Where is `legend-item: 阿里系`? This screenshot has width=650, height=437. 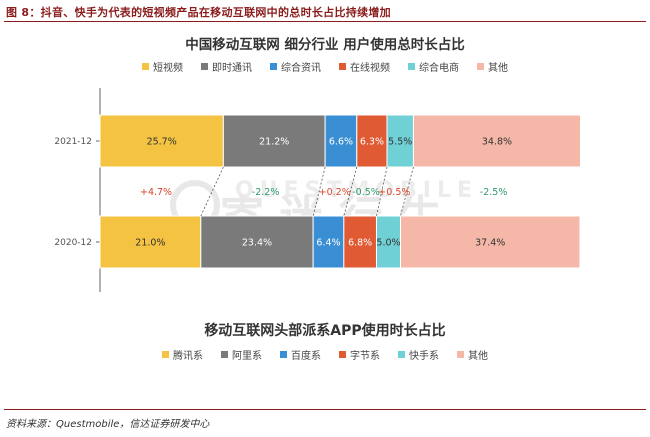 legend-item: 阿里系 is located at coordinates (241, 354).